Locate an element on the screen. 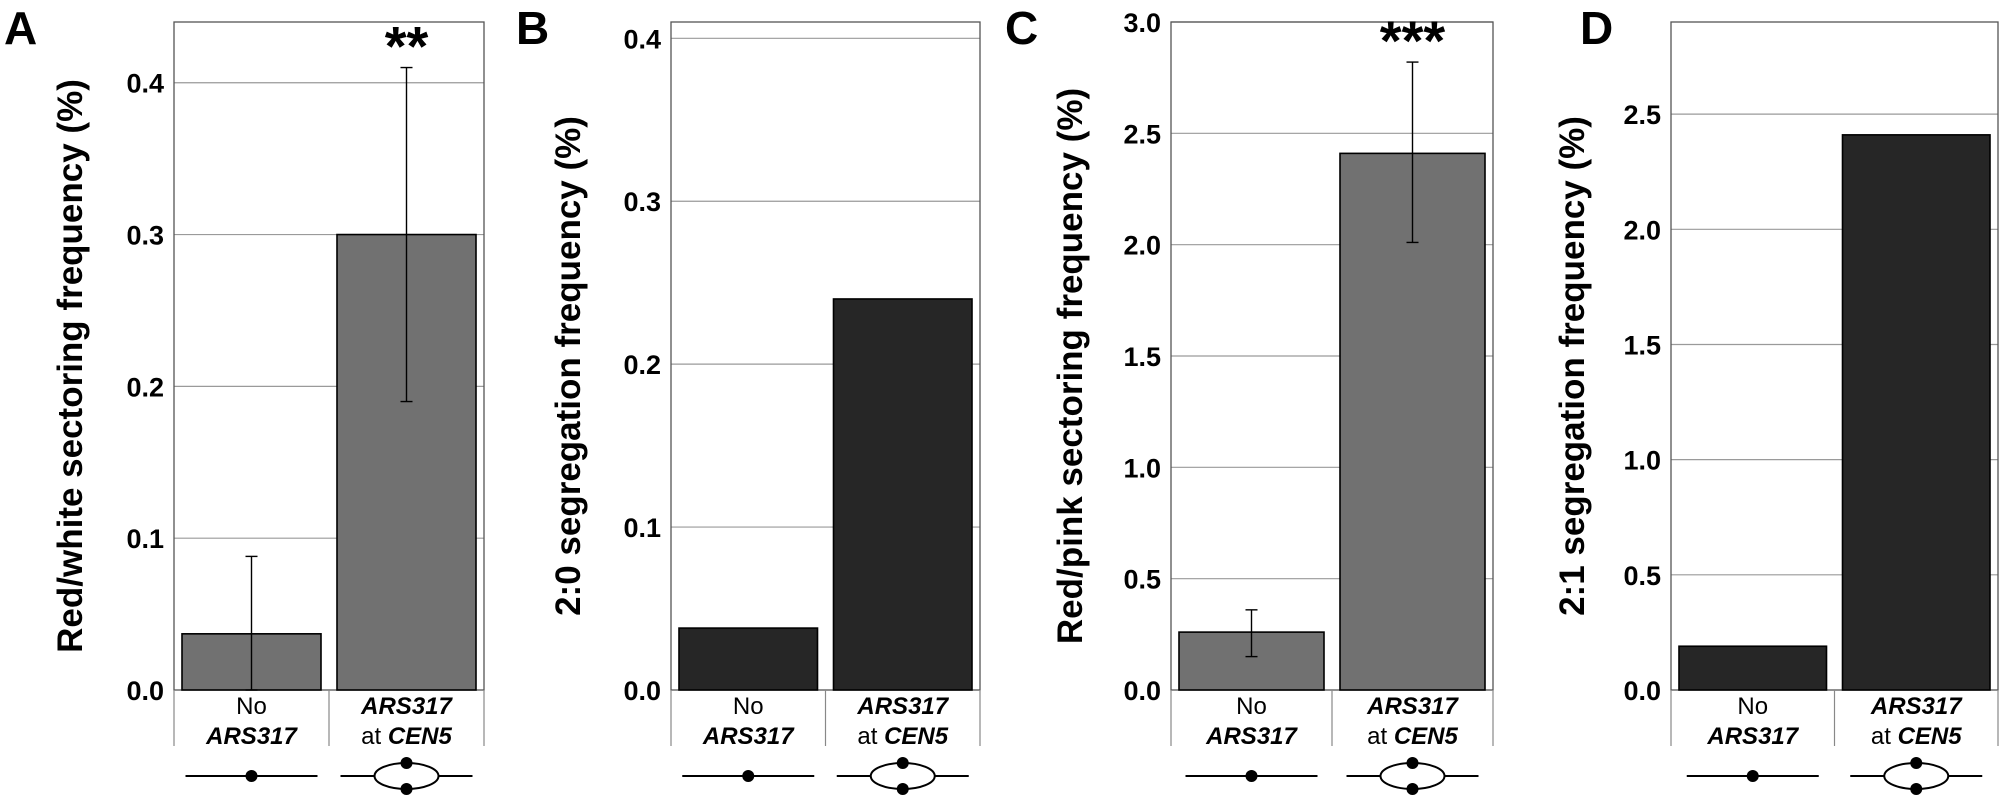 This screenshot has height=800, width=2006. panel-letter: A is located at coordinates (20, 28).